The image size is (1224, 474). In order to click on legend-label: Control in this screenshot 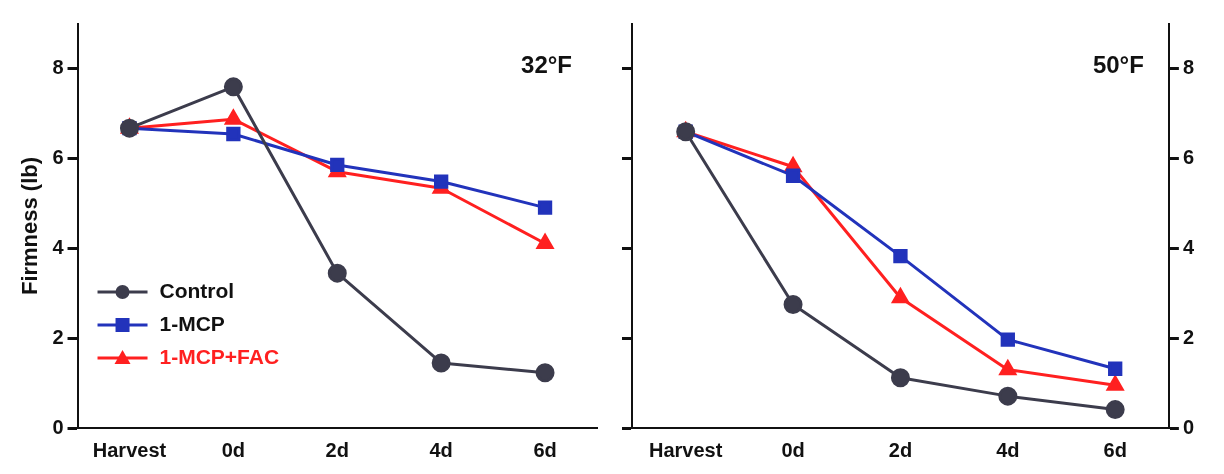, I will do `click(197, 290)`.